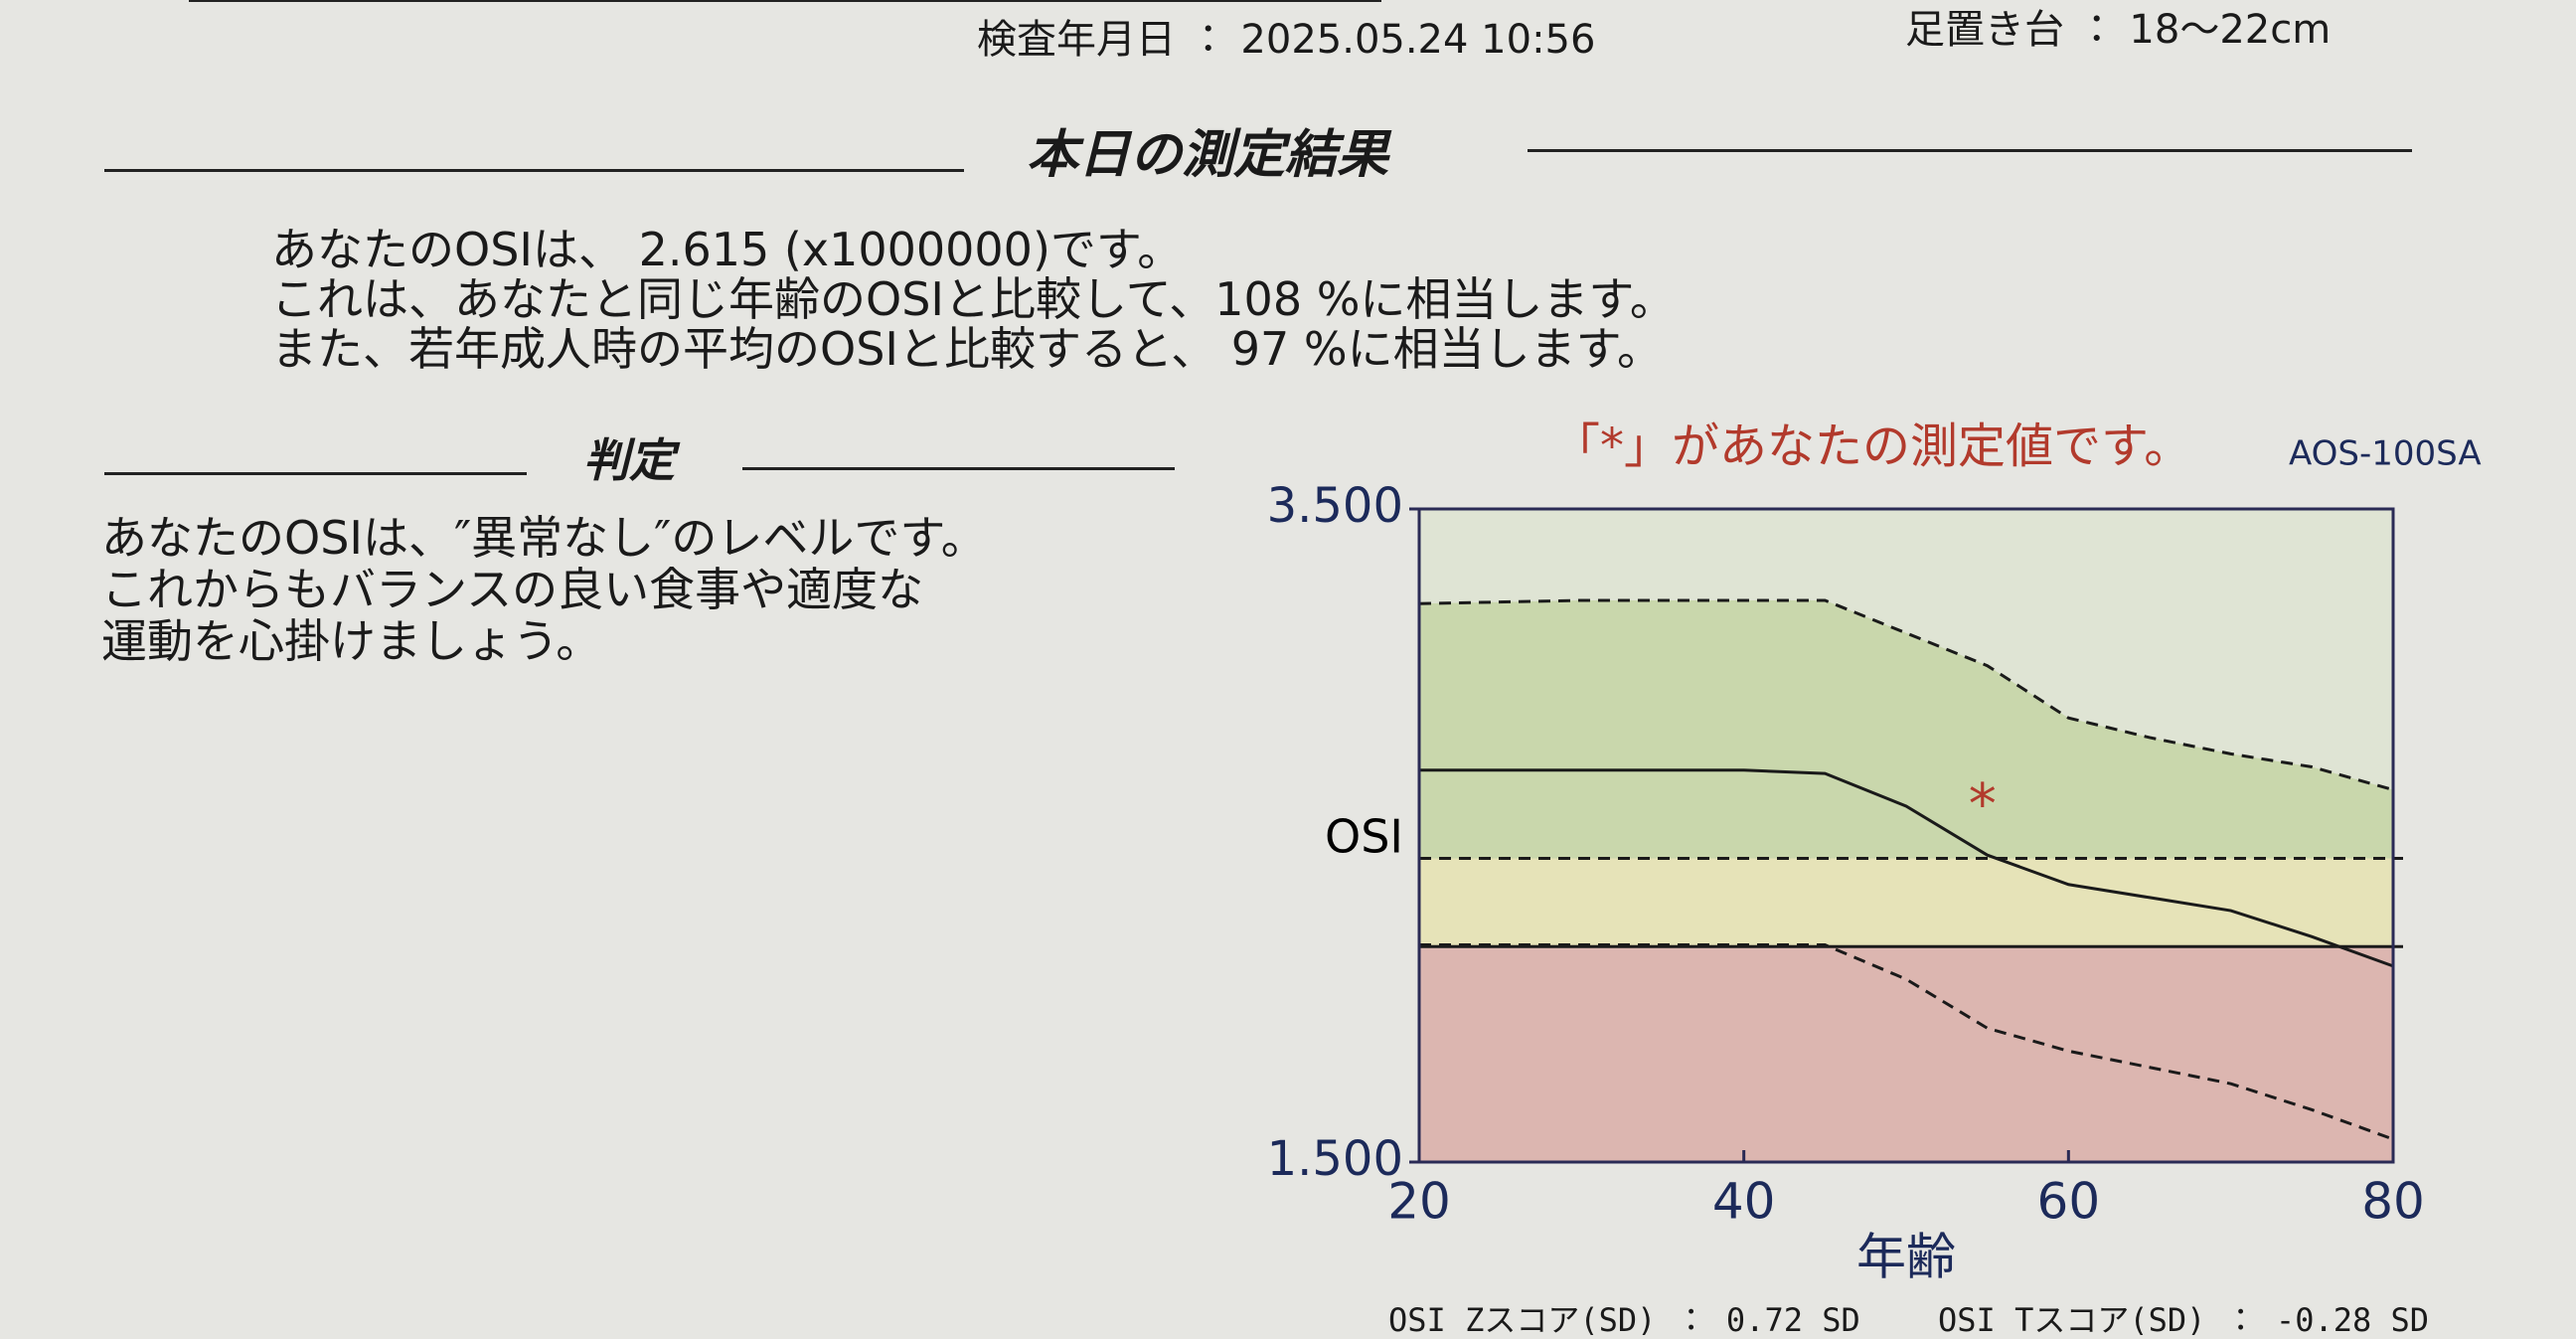 The width and height of the screenshot is (2576, 1339). I want to click on section-title: 判定, so click(629, 460).